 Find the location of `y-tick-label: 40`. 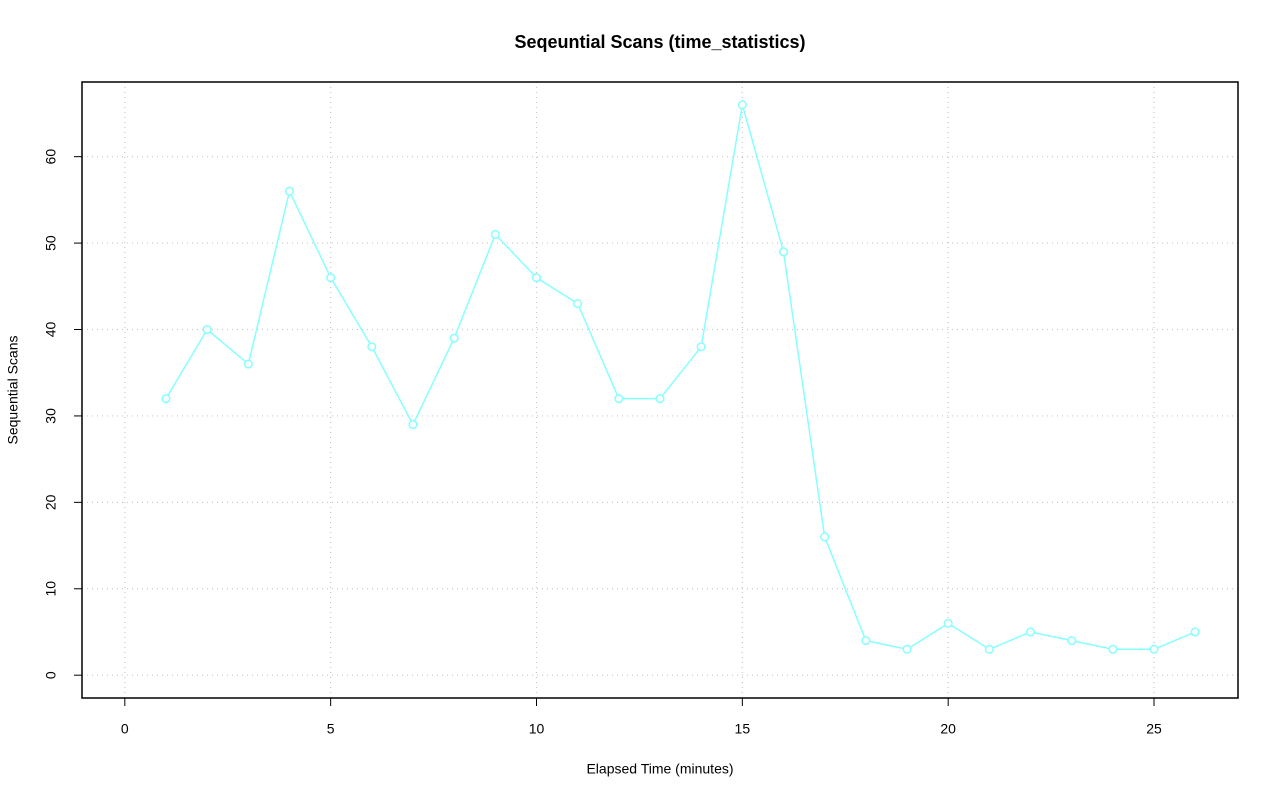

y-tick-label: 40 is located at coordinates (51, 330).